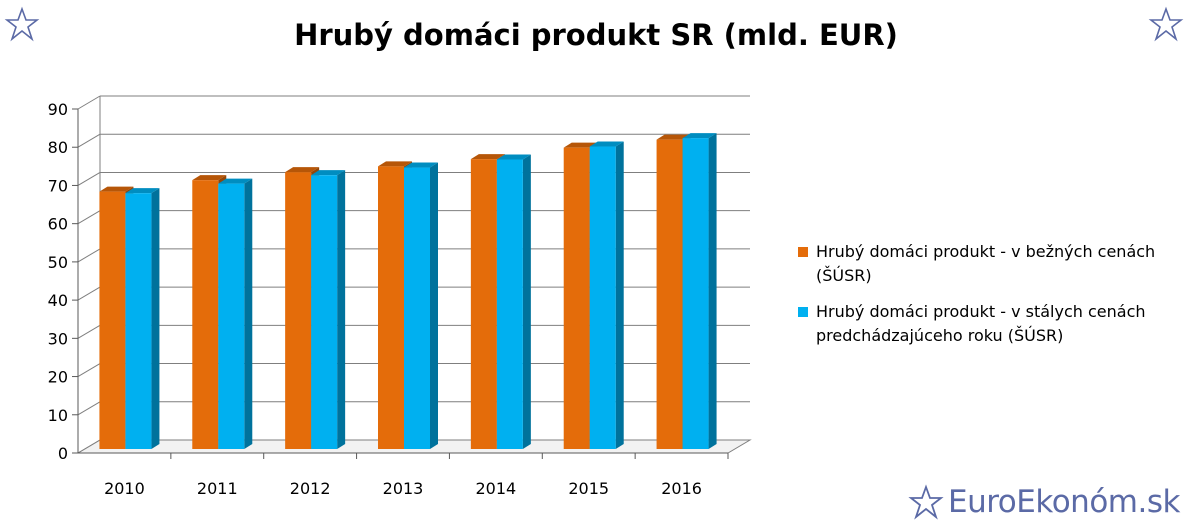 The image size is (1192, 527). Describe the element at coordinates (58, 300) in the screenshot. I see `y-tick-label: 40` at that location.